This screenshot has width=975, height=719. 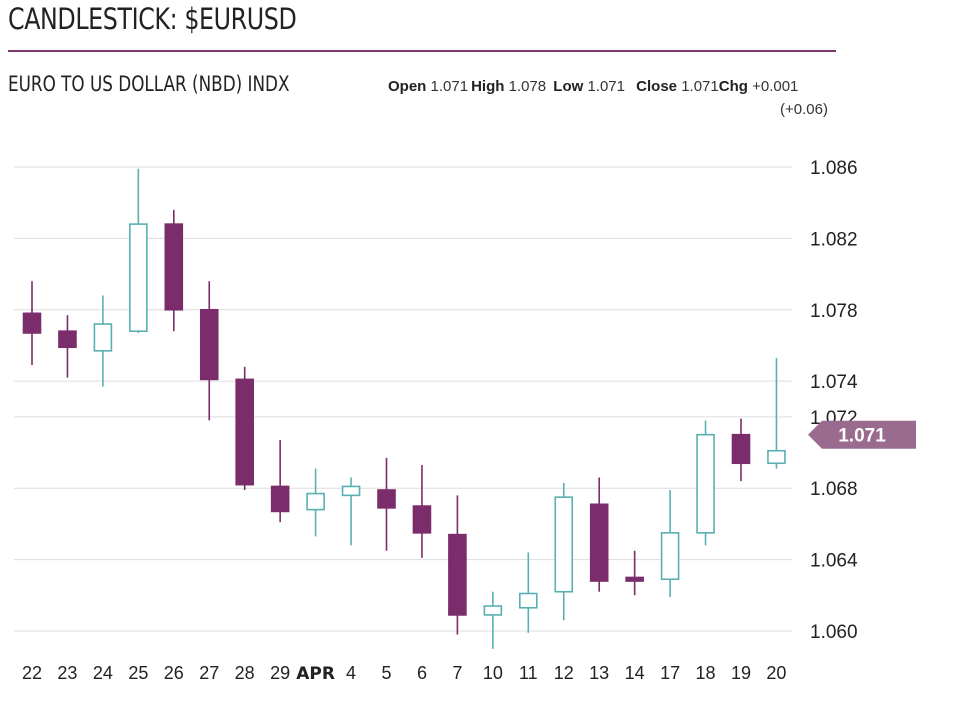 I want to click on x-tick-label: 6, so click(x=422, y=673).